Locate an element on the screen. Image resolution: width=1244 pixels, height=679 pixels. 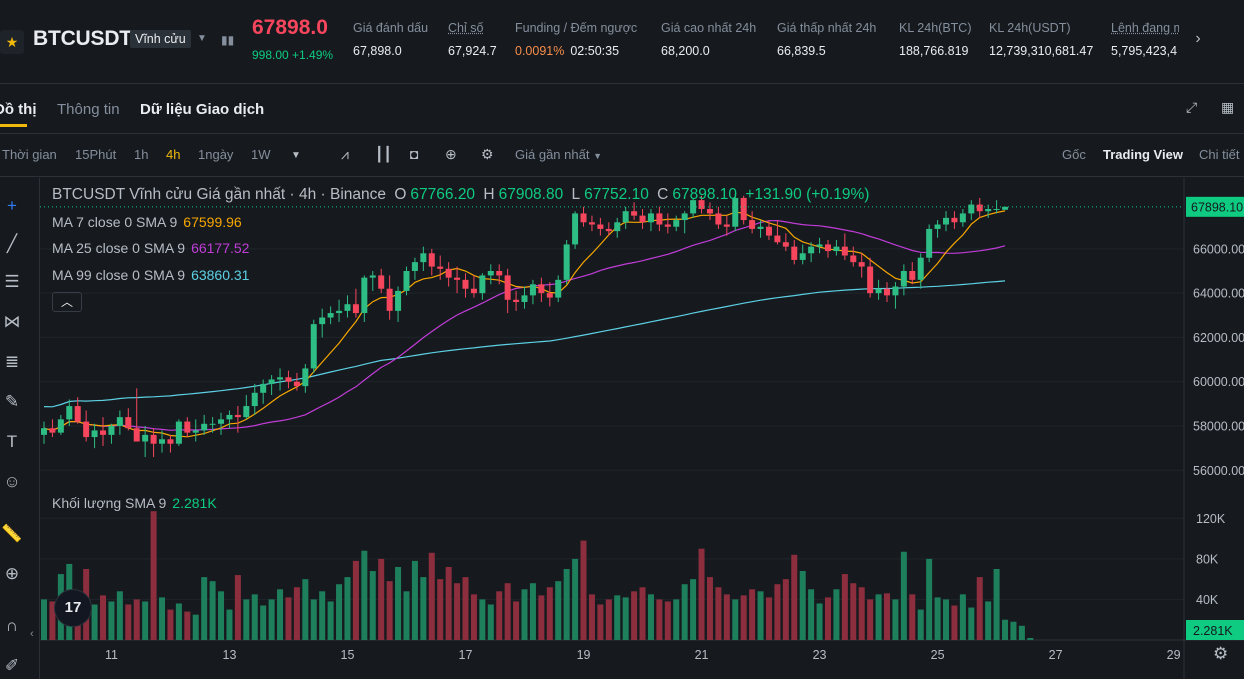
expand-icon: ⤢ is located at coordinates (1192, 107).